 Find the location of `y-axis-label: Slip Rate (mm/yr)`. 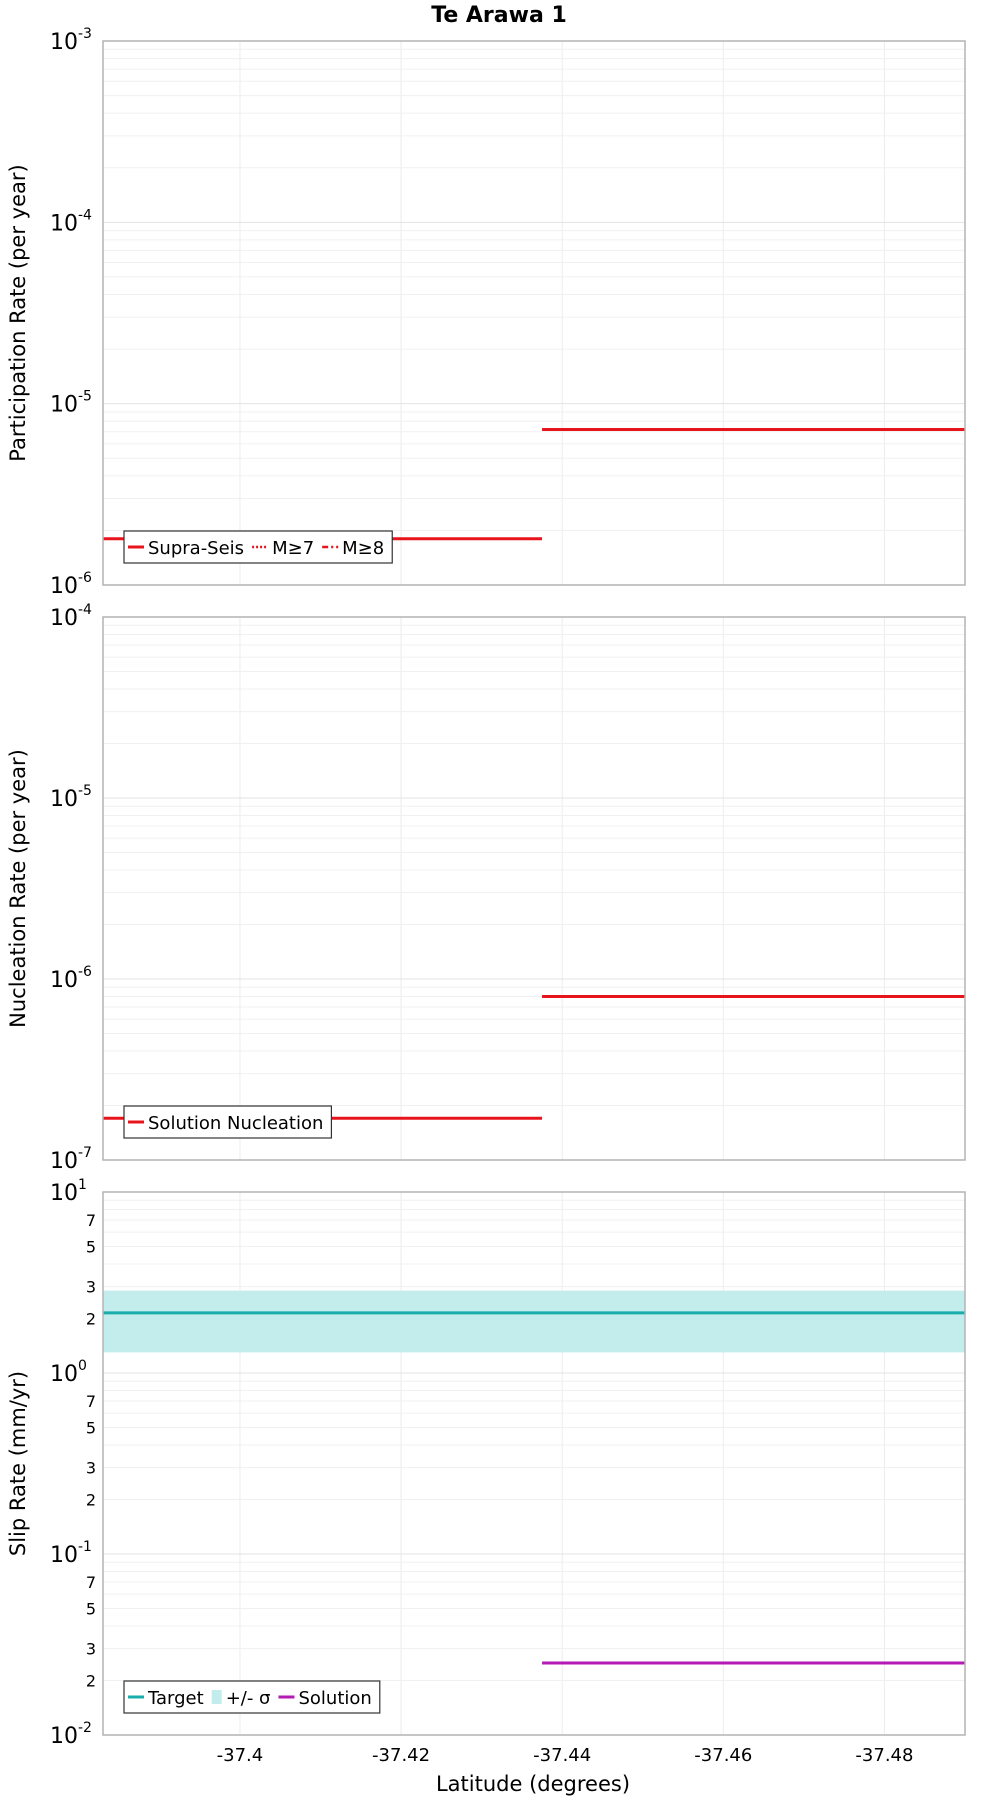

y-axis-label: Slip Rate (mm/yr) is located at coordinates (18, 1463).